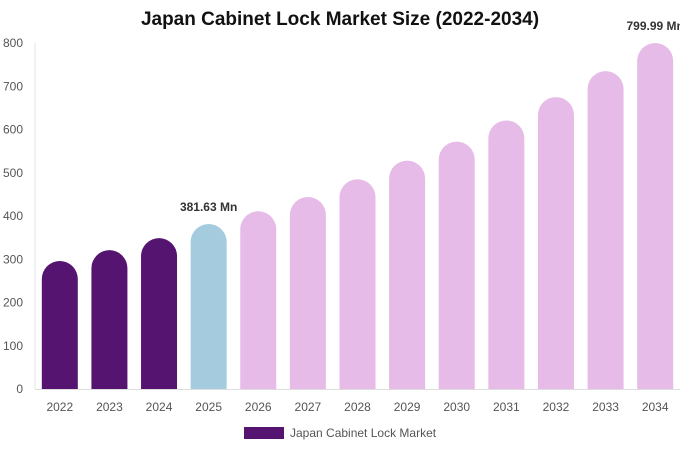 The width and height of the screenshot is (680, 450). Describe the element at coordinates (13, 86) in the screenshot. I see `y-tick-label: 700` at that location.